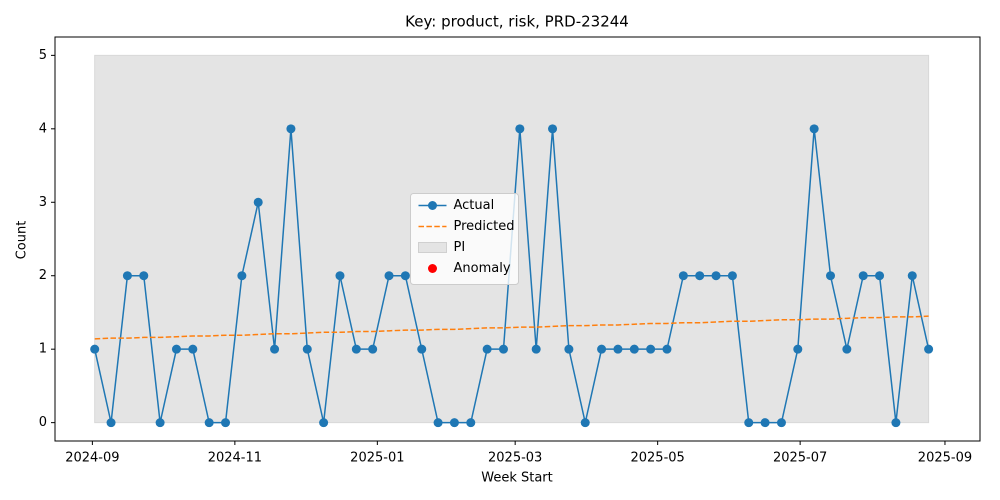 This screenshot has height=500, width=1000. I want to click on legend: Actual Predicted PI Anomaly, so click(464, 239).